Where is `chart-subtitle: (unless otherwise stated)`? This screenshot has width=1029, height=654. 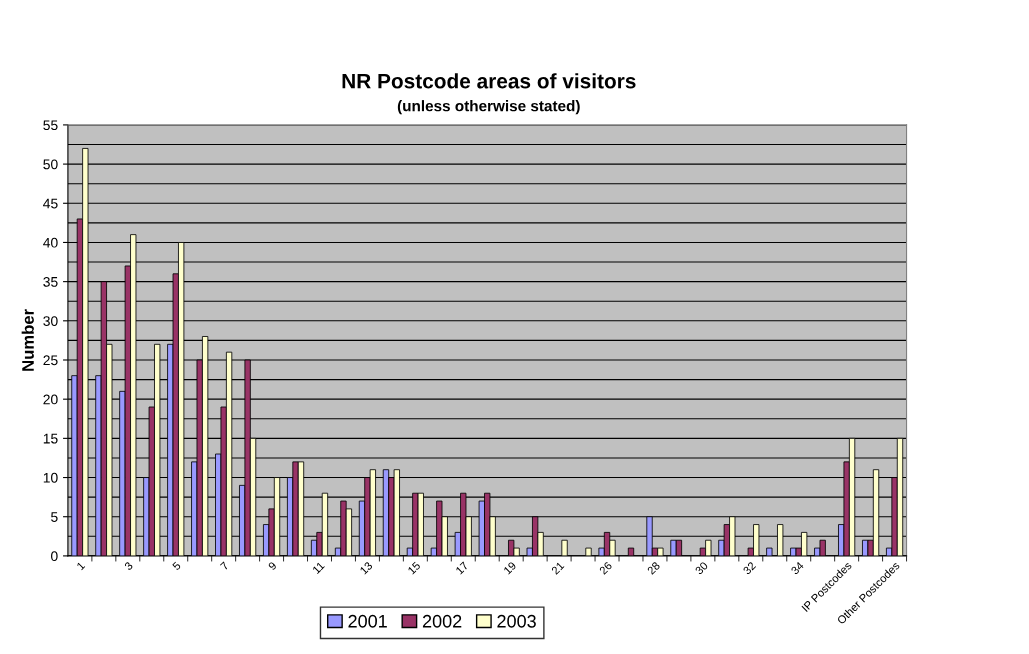 chart-subtitle: (unless otherwise stated) is located at coordinates (488, 107).